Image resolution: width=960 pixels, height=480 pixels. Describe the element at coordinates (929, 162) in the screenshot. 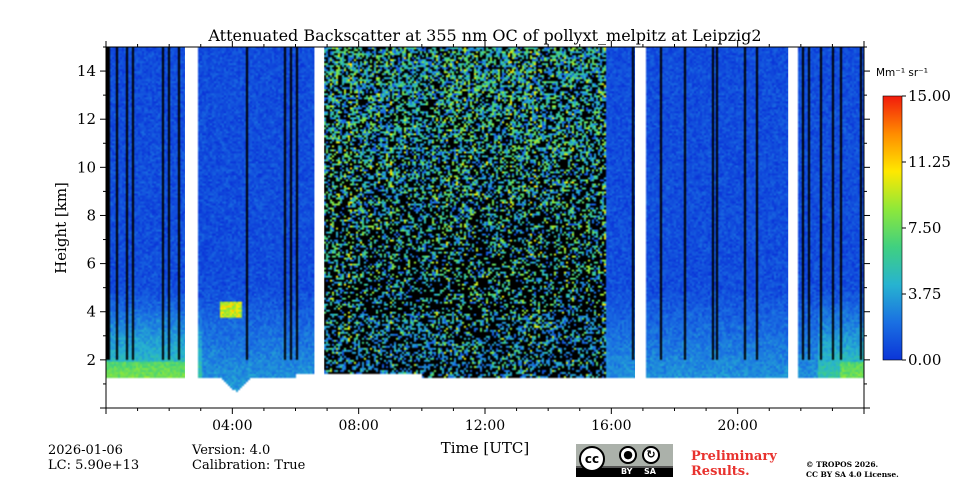

I see `colorbar-tick-label: 11.25` at that location.